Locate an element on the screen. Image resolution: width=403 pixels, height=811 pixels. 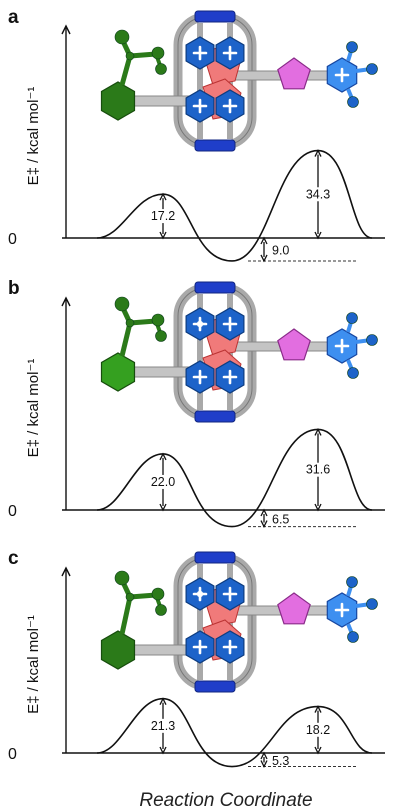
well-label: 6.5 is located at coordinates (280, 519).